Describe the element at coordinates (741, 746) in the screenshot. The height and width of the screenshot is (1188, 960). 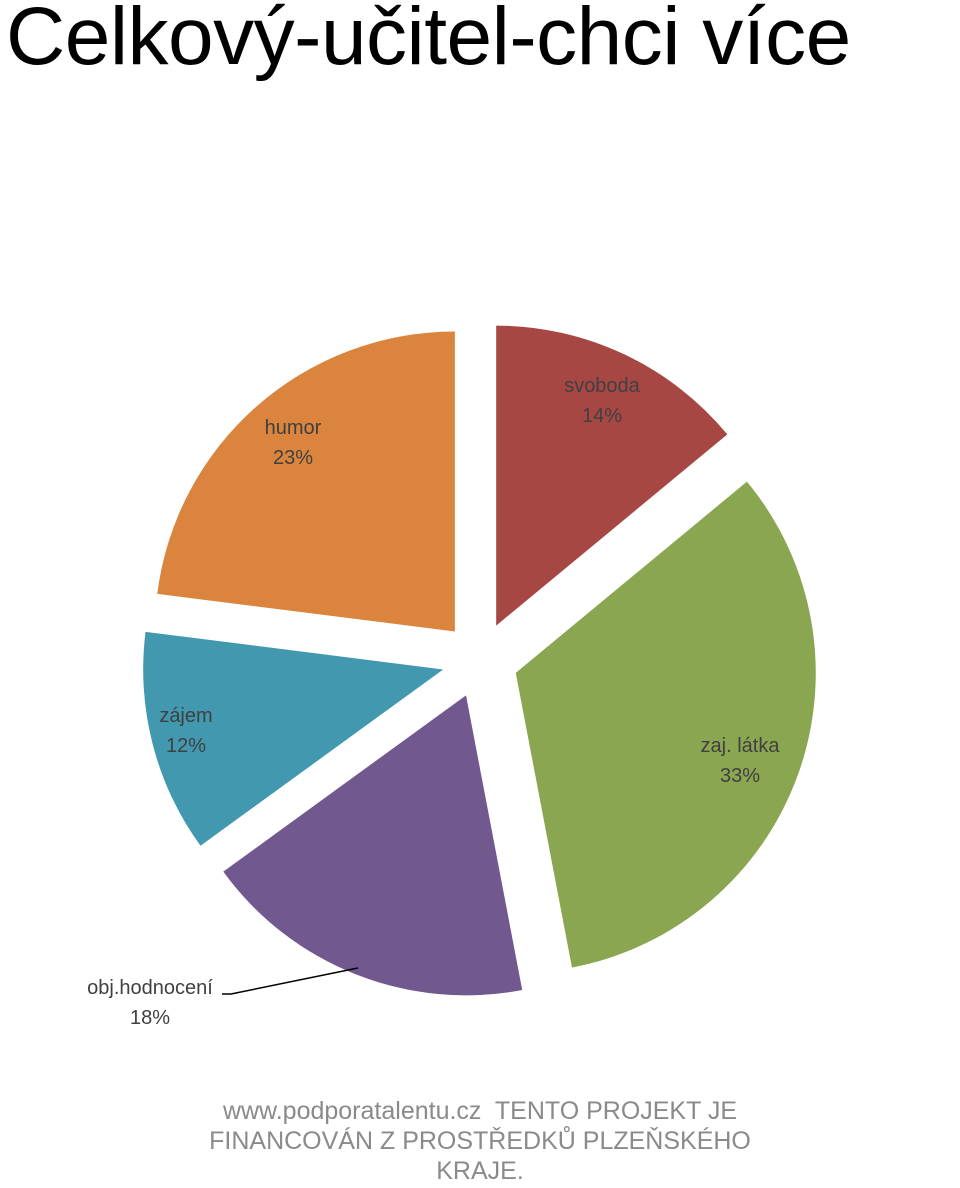
I see `slice-label: zaj. látka` at that location.